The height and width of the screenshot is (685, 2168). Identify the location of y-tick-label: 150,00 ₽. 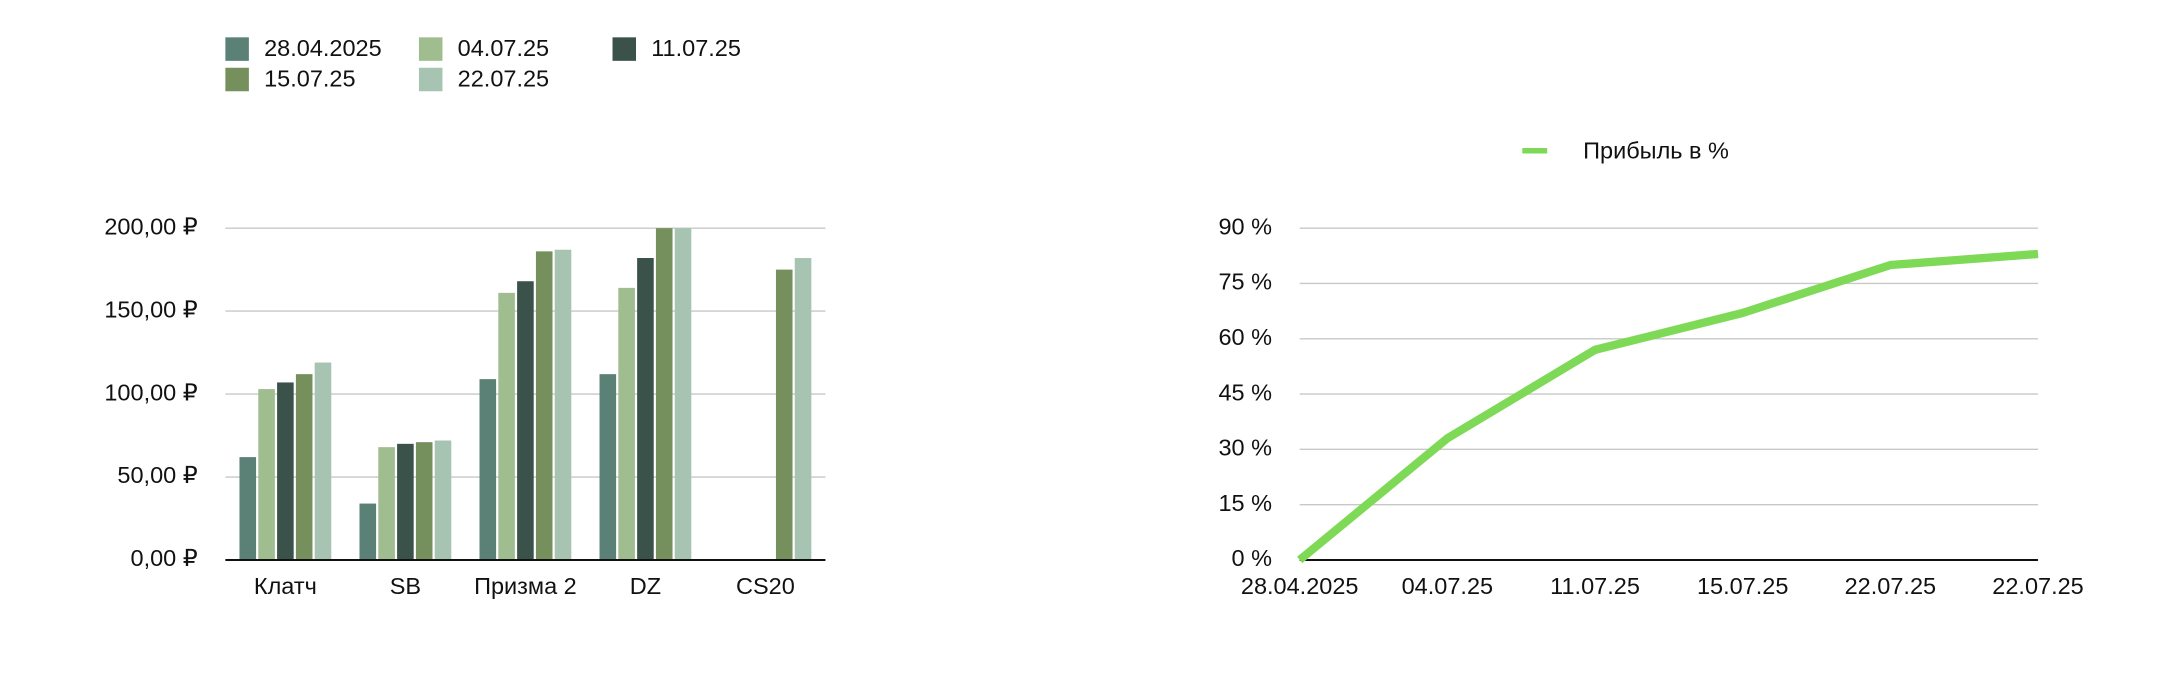
(150, 309).